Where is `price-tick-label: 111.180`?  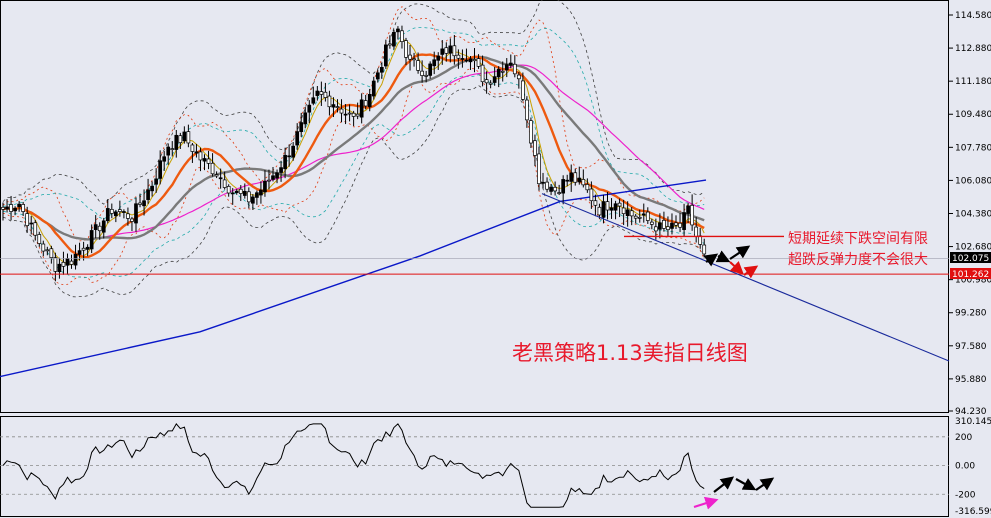 price-tick-label: 111.180 is located at coordinates (973, 82).